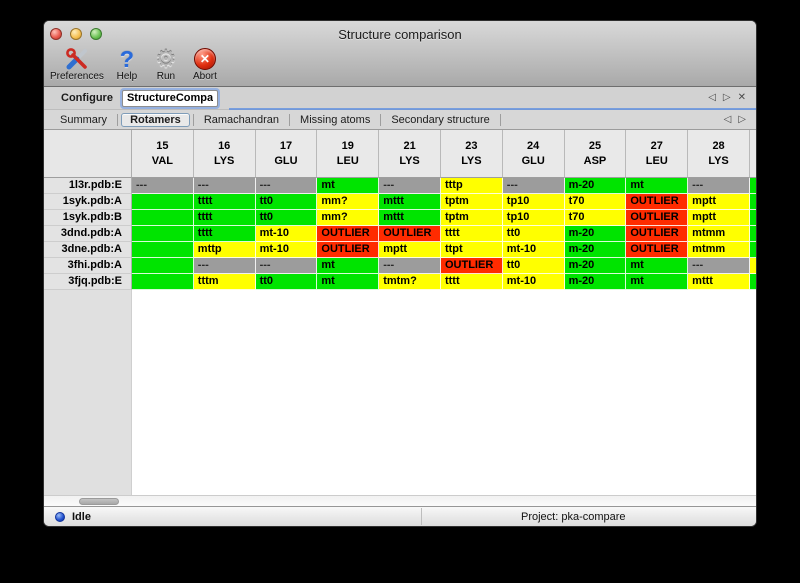 This screenshot has height=583, width=800. I want to click on status-led-icon, so click(60, 516).